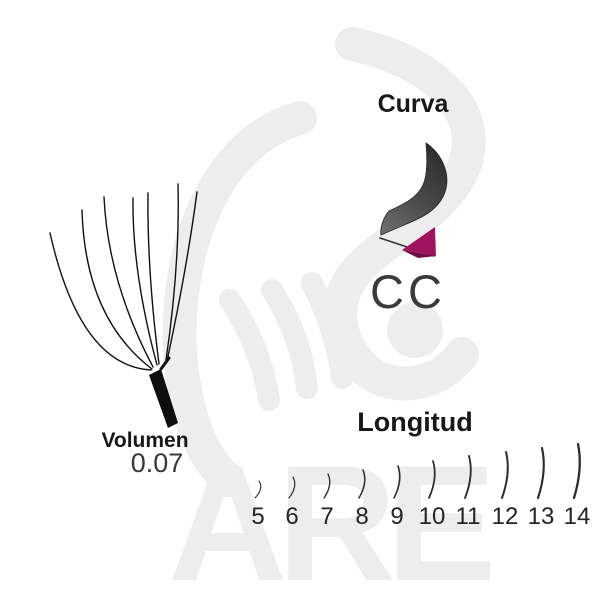 The image size is (616, 600). I want to click on length-number-11: 11, so click(468, 516).